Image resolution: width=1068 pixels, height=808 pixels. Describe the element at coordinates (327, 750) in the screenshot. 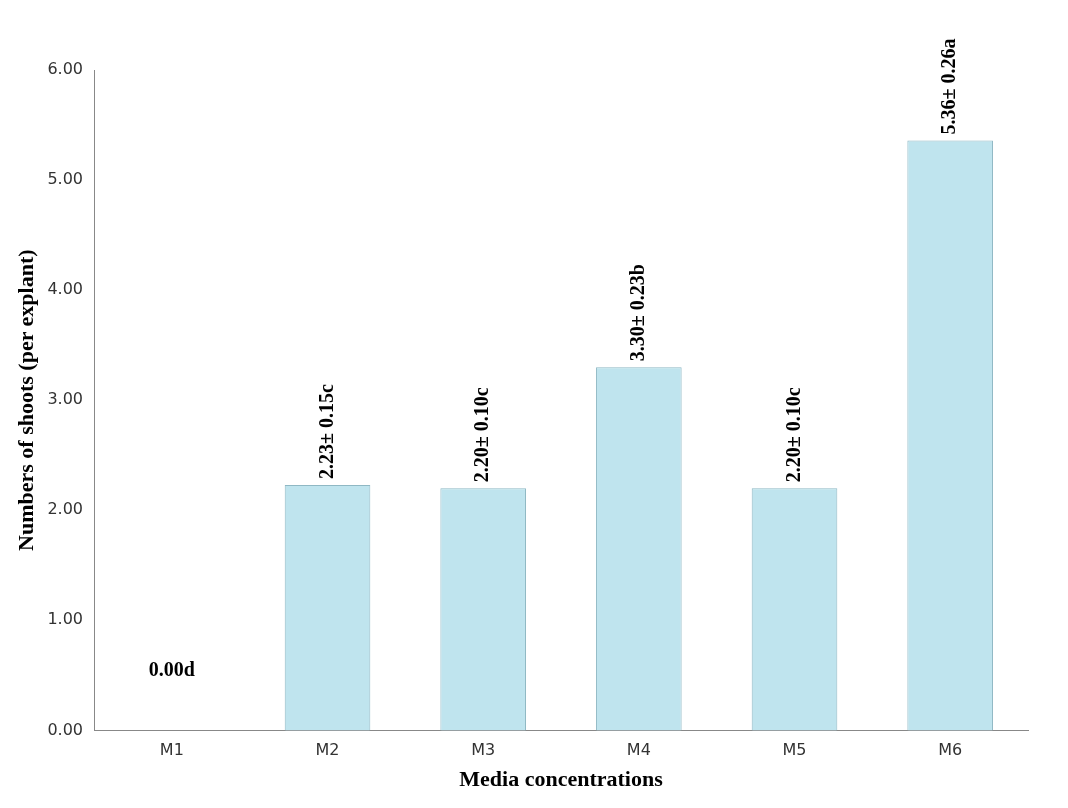

I see `x-tick-label: M2` at that location.